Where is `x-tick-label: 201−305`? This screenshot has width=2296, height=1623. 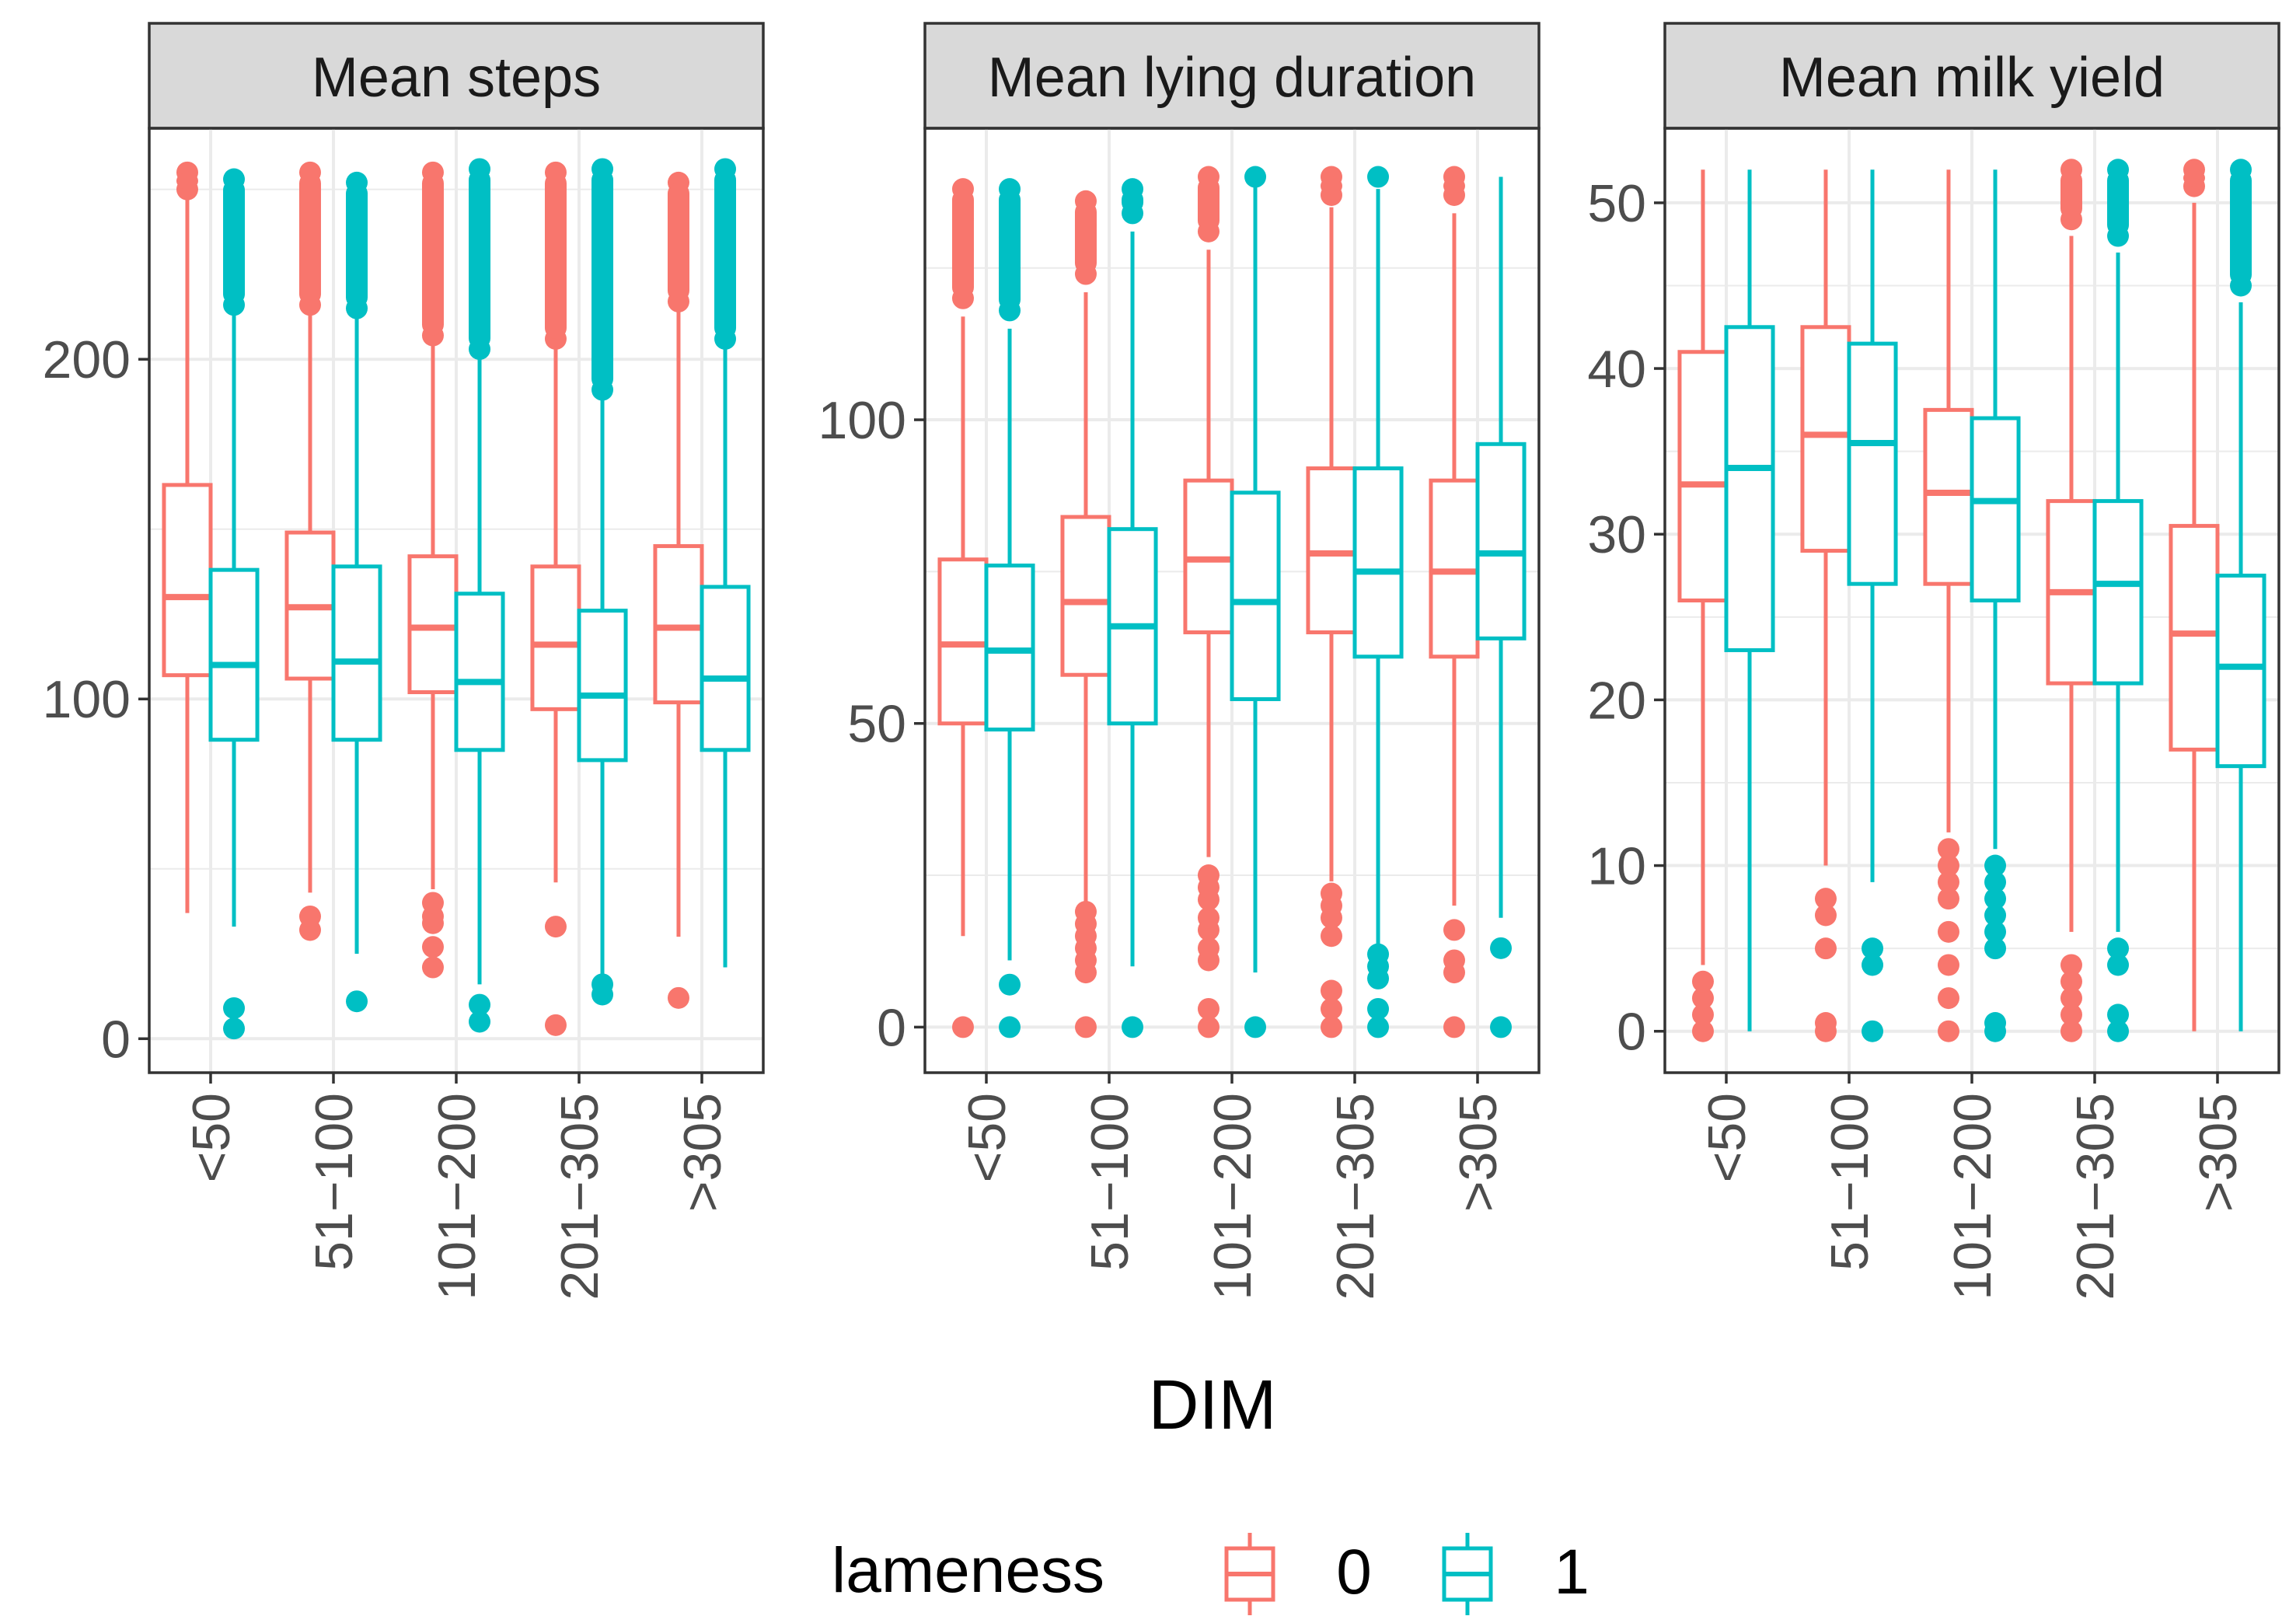
x-tick-label: 201−305 is located at coordinates (580, 1196).